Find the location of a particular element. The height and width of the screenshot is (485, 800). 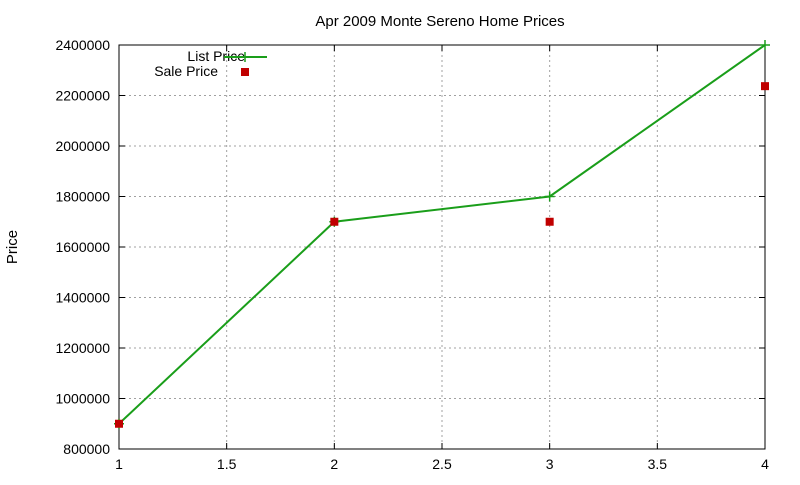

y-tick-label: 1600000 is located at coordinates (82, 247).